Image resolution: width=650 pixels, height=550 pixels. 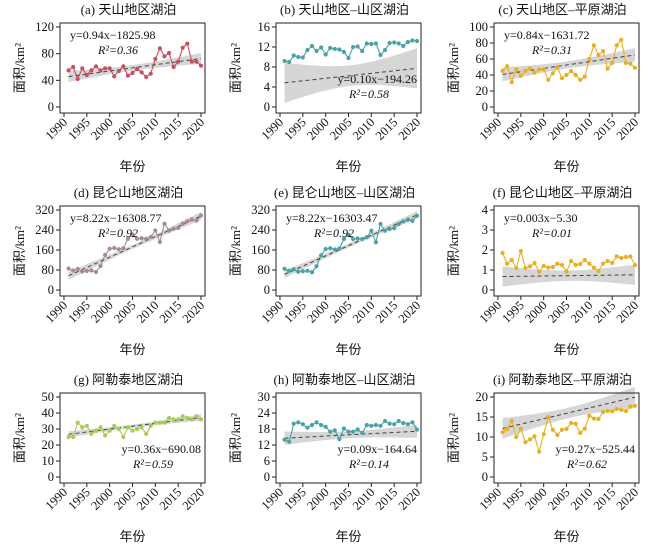 I want to click on confidence-band, so click(x=568, y=412).